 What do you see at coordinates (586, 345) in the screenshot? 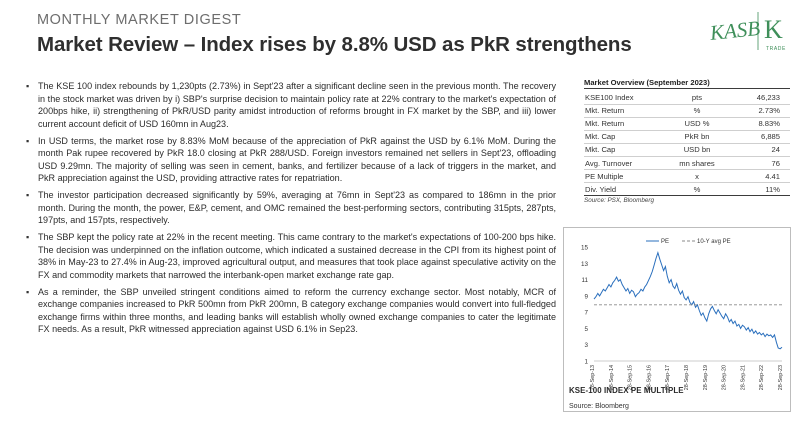
I see `y-tick-label: 3` at bounding box center [586, 345].